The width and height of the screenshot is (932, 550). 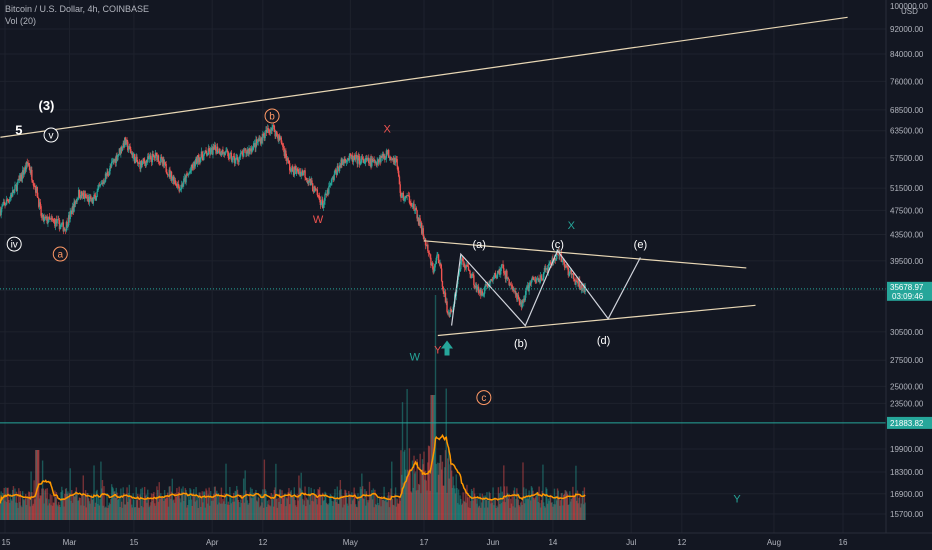 What do you see at coordinates (21, 21) in the screenshot?
I see `volume-indicator-label: Vol (20)` at bounding box center [21, 21].